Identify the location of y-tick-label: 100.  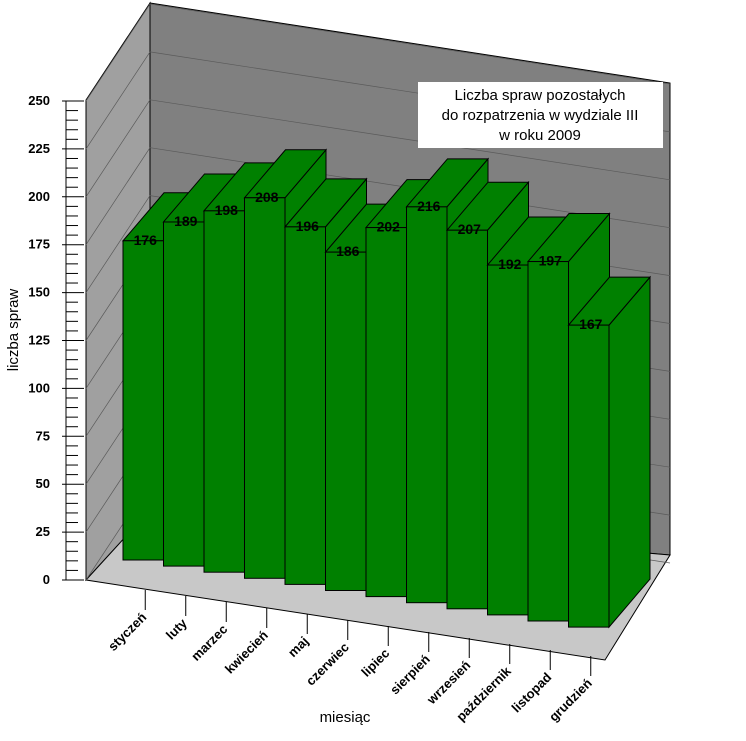
(39, 387).